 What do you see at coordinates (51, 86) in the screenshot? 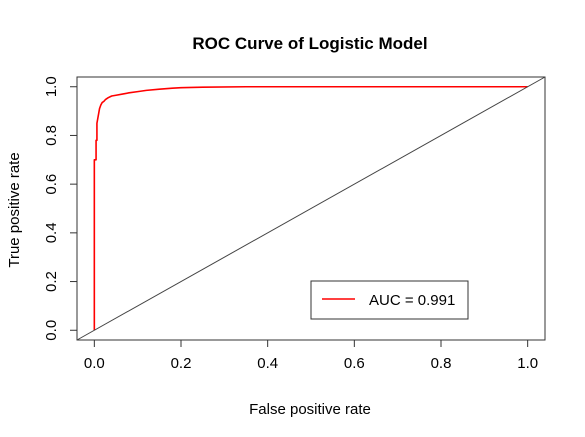
I see `y-tick-label: 1.0` at bounding box center [51, 86].